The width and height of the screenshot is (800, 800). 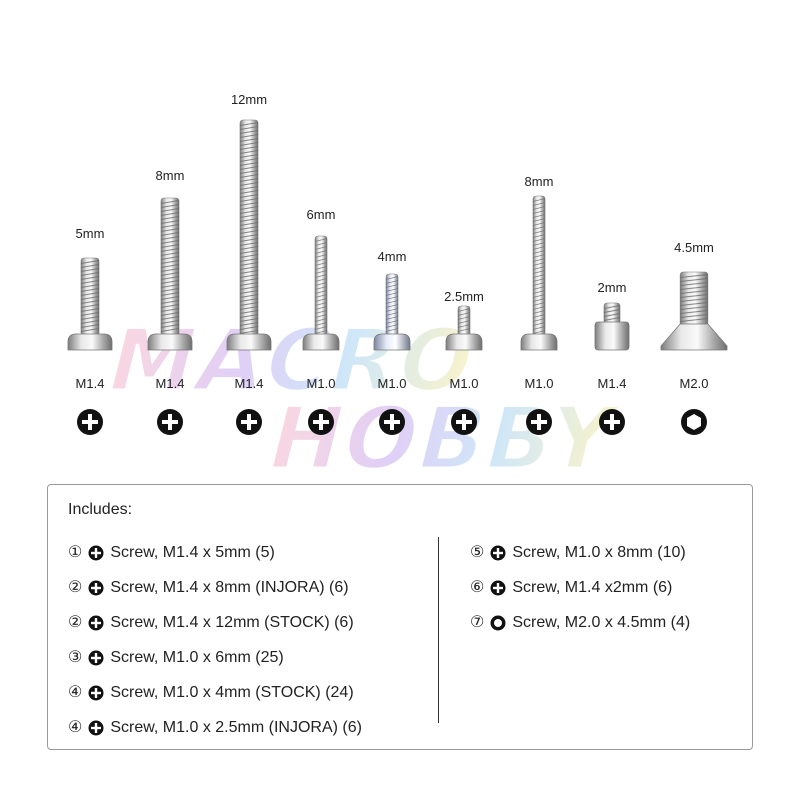 I want to click on includes-item: ⑥ Screw, M1.4 x2mm (6), so click(x=580, y=587).